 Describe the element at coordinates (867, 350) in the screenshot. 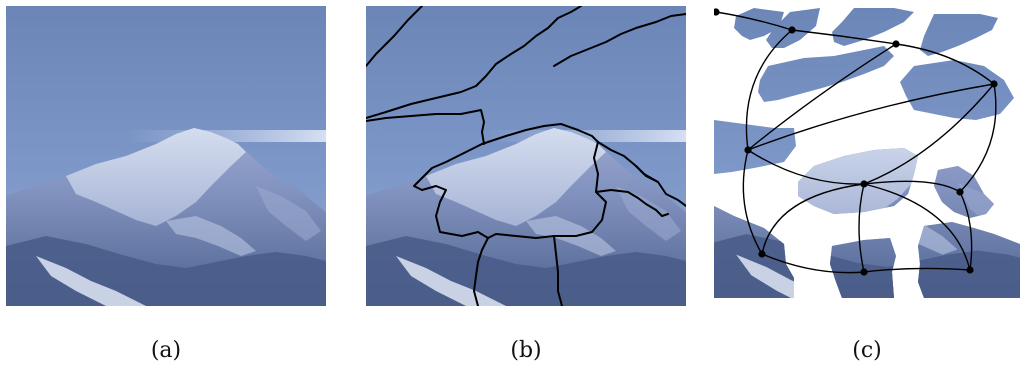

I see `caption-c: (c)` at that location.